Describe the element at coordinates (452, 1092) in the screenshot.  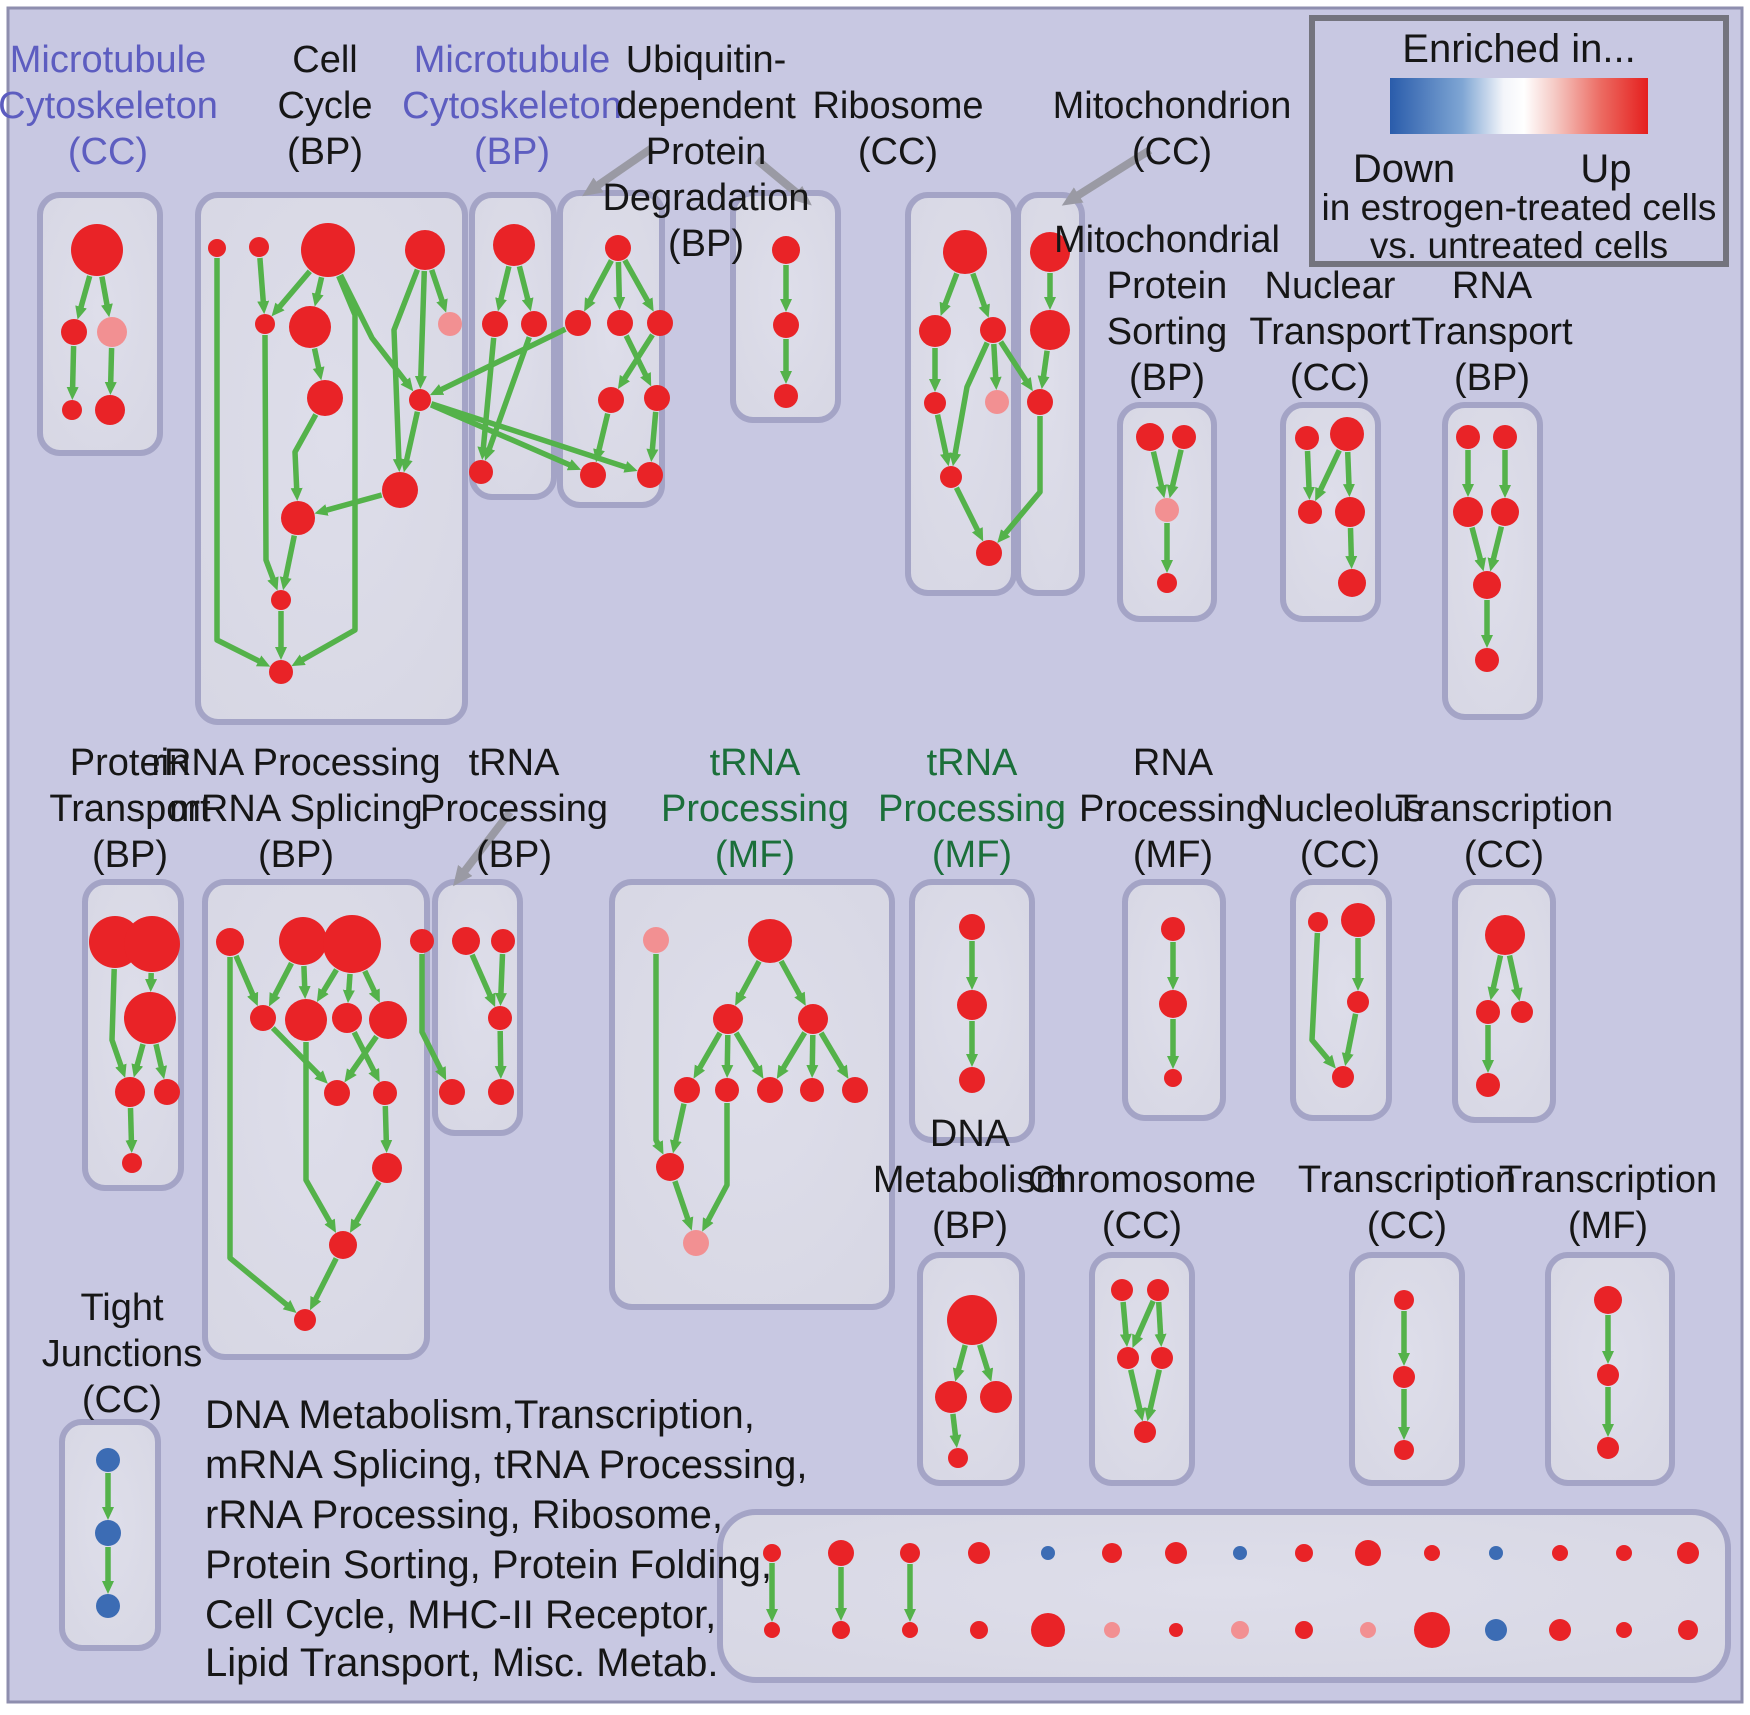
I see `trna-bp-node-low1` at that location.